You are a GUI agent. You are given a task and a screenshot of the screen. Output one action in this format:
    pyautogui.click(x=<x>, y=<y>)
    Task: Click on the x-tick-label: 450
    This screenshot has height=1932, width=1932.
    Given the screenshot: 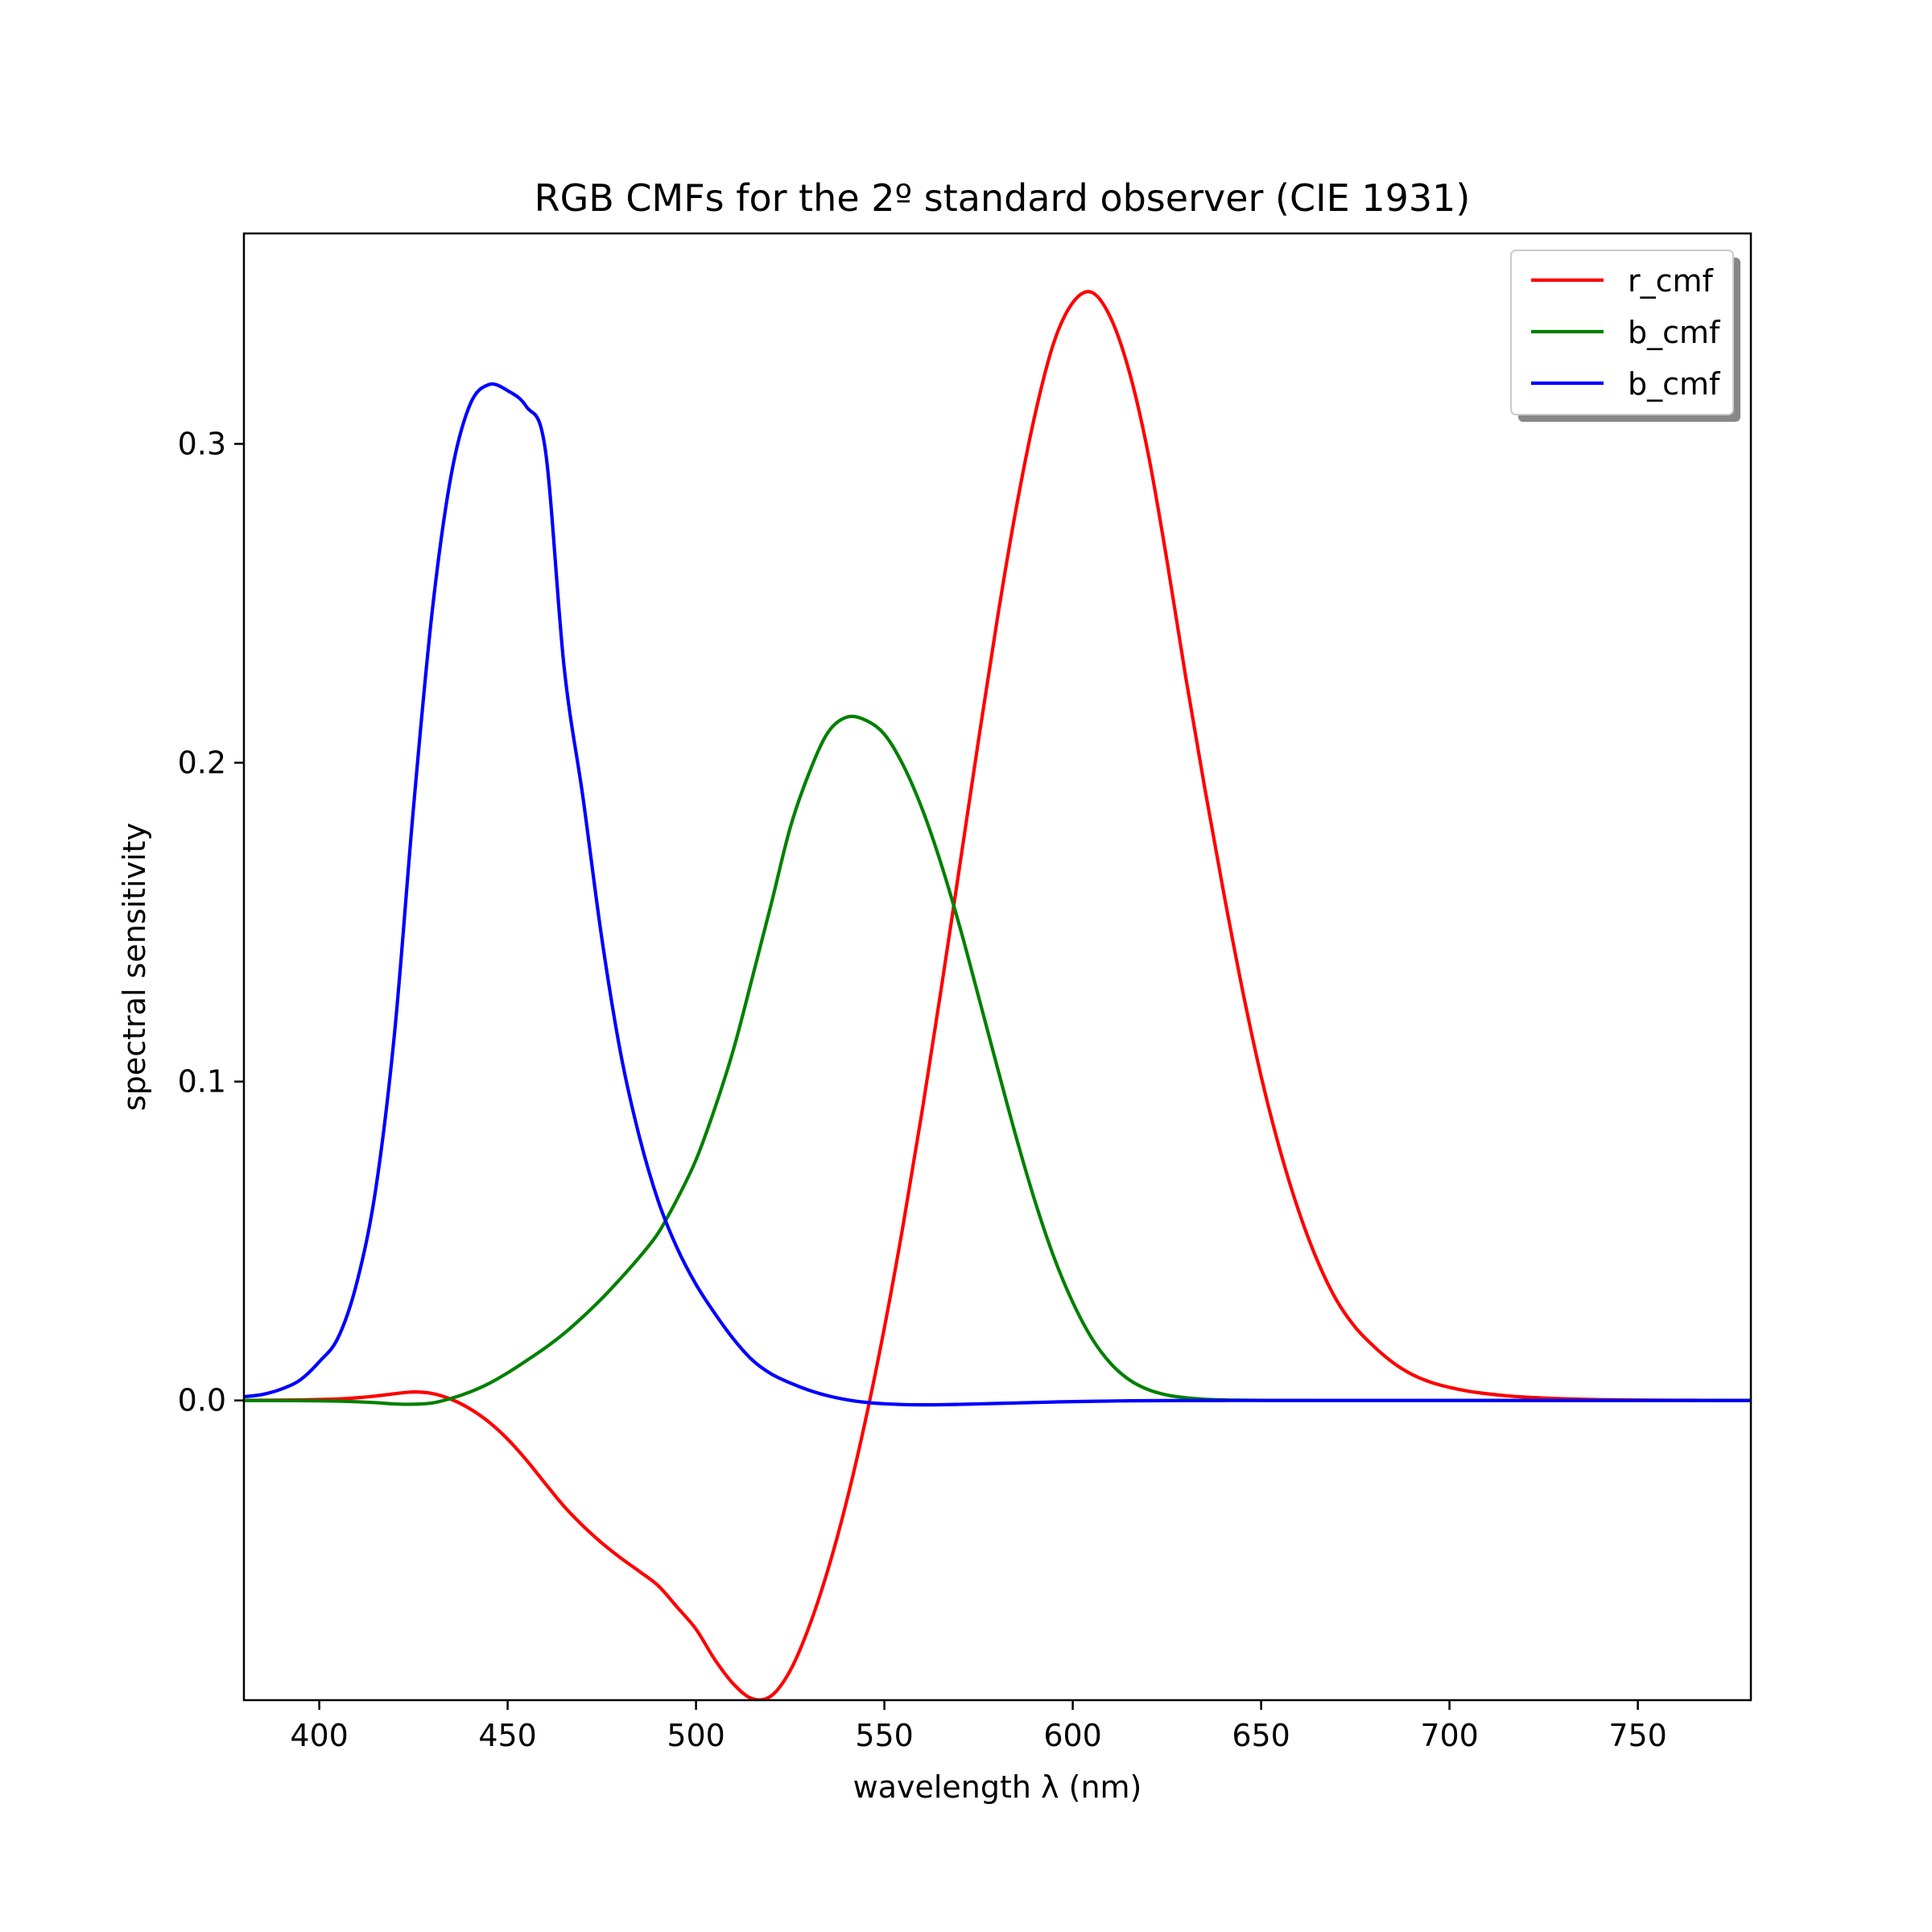 What is the action you would take?
    pyautogui.click(x=507, y=1735)
    